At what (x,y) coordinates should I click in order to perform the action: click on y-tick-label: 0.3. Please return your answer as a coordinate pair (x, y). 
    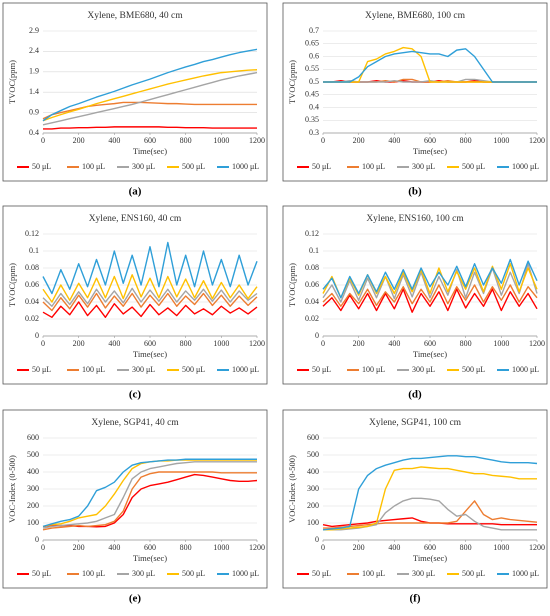
    Looking at the image, I should click on (314, 132).